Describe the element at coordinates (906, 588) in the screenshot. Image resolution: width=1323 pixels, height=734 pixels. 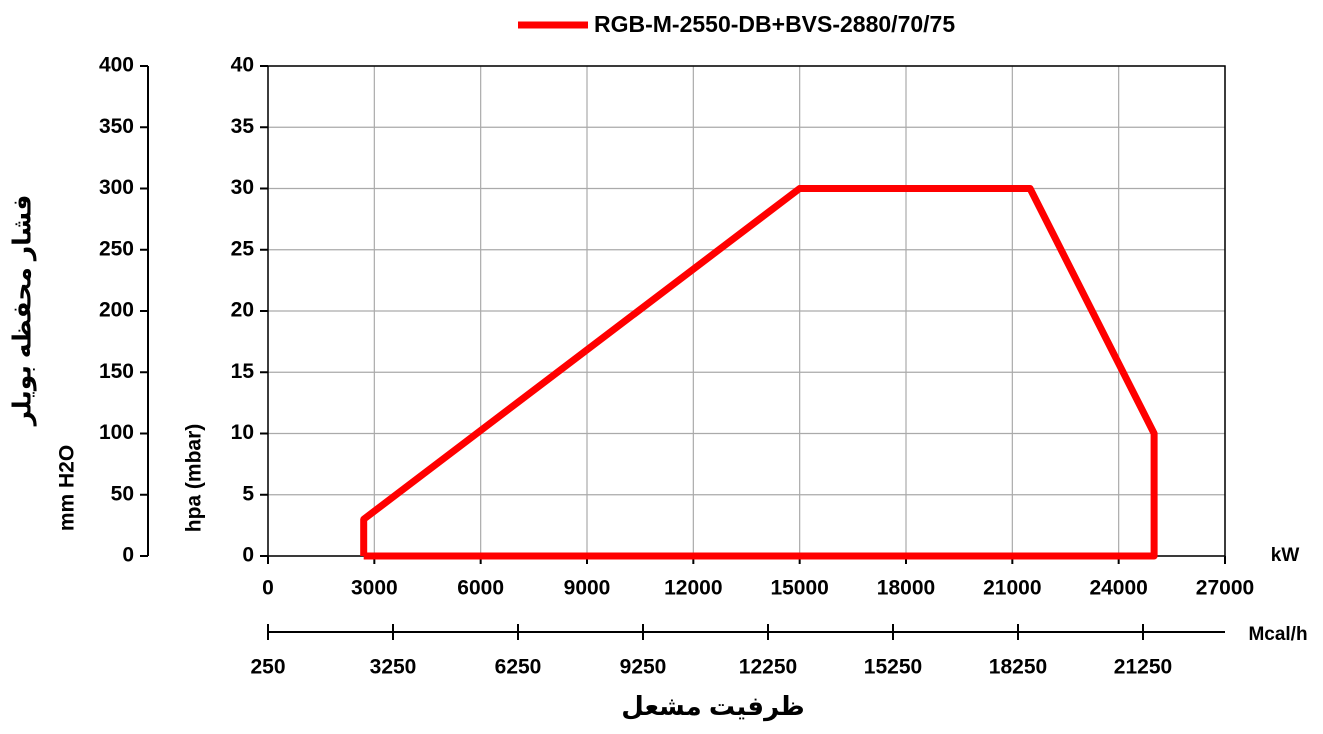
I see `x-tick-label: 18000` at that location.